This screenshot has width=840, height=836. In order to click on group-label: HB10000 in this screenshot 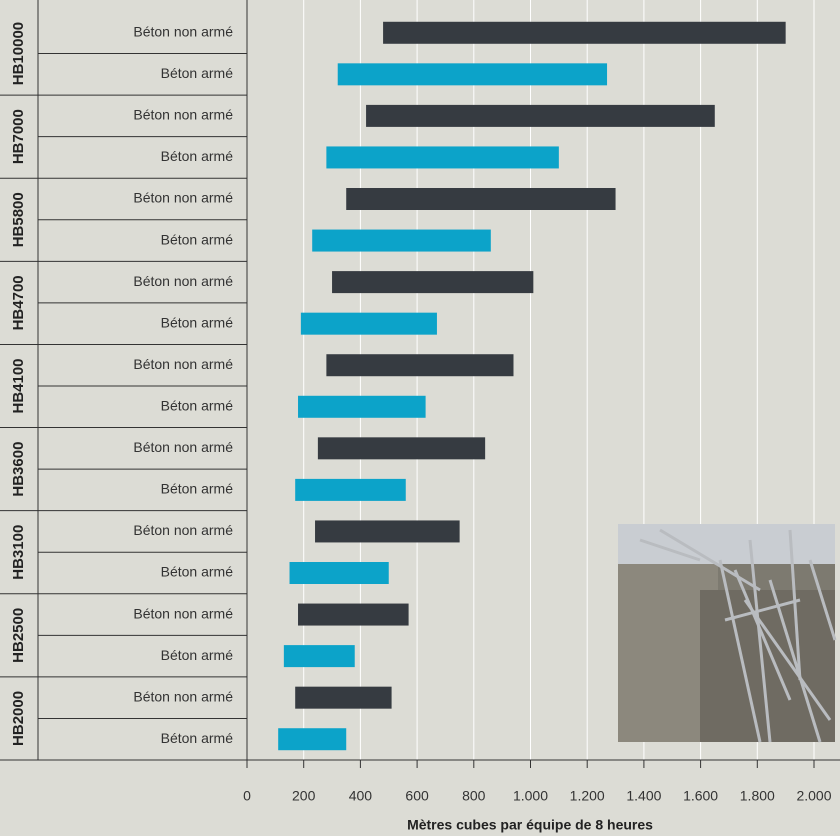, I will do `click(18, 53)`.